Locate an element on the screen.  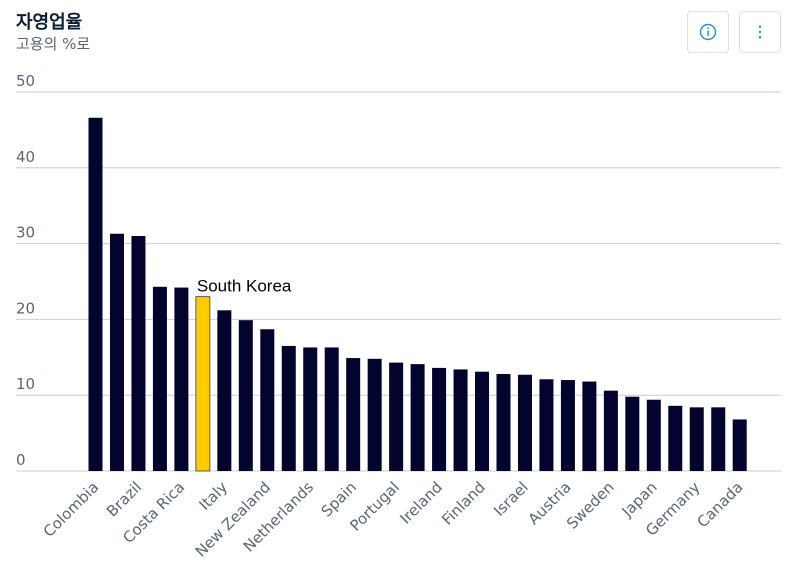
bar-spain is located at coordinates (353, 414).